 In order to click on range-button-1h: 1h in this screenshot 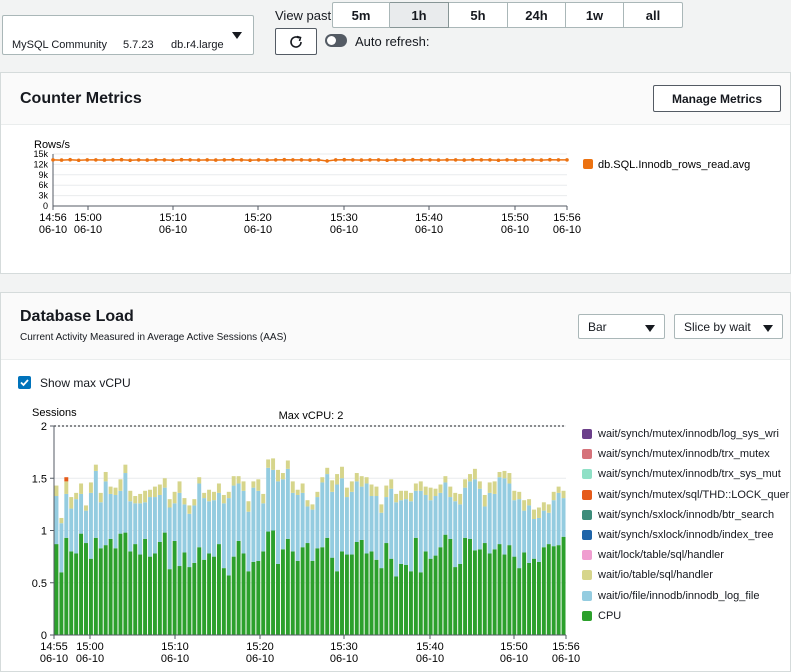, I will do `click(419, 15)`.